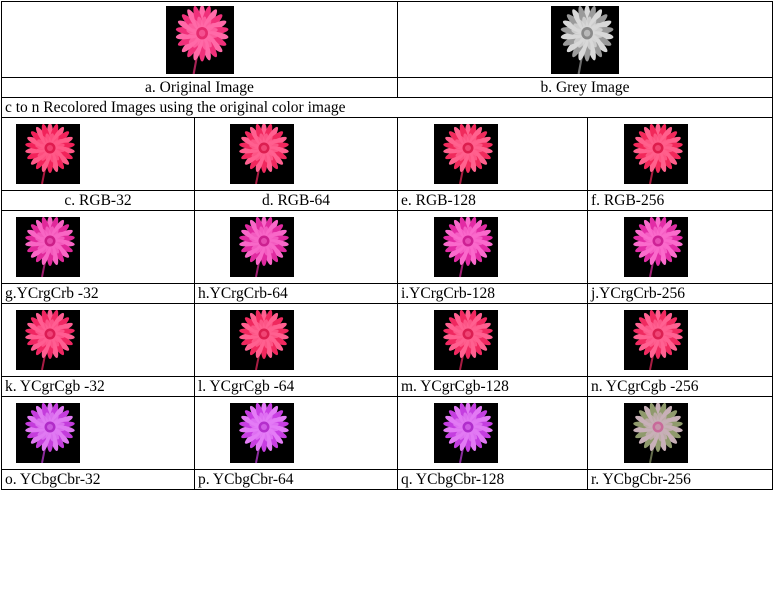 The height and width of the screenshot is (600, 775). Describe the element at coordinates (492, 200) in the screenshot. I see `recolored-image-caption: e. RGB-128` at that location.